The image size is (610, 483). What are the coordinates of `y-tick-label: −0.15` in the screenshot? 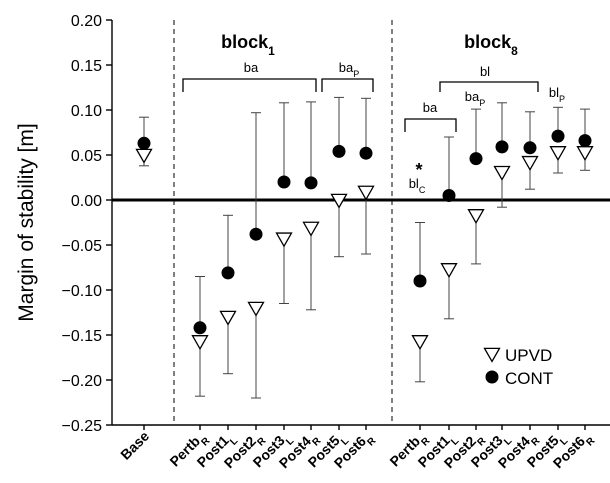 It's located at (82, 336).